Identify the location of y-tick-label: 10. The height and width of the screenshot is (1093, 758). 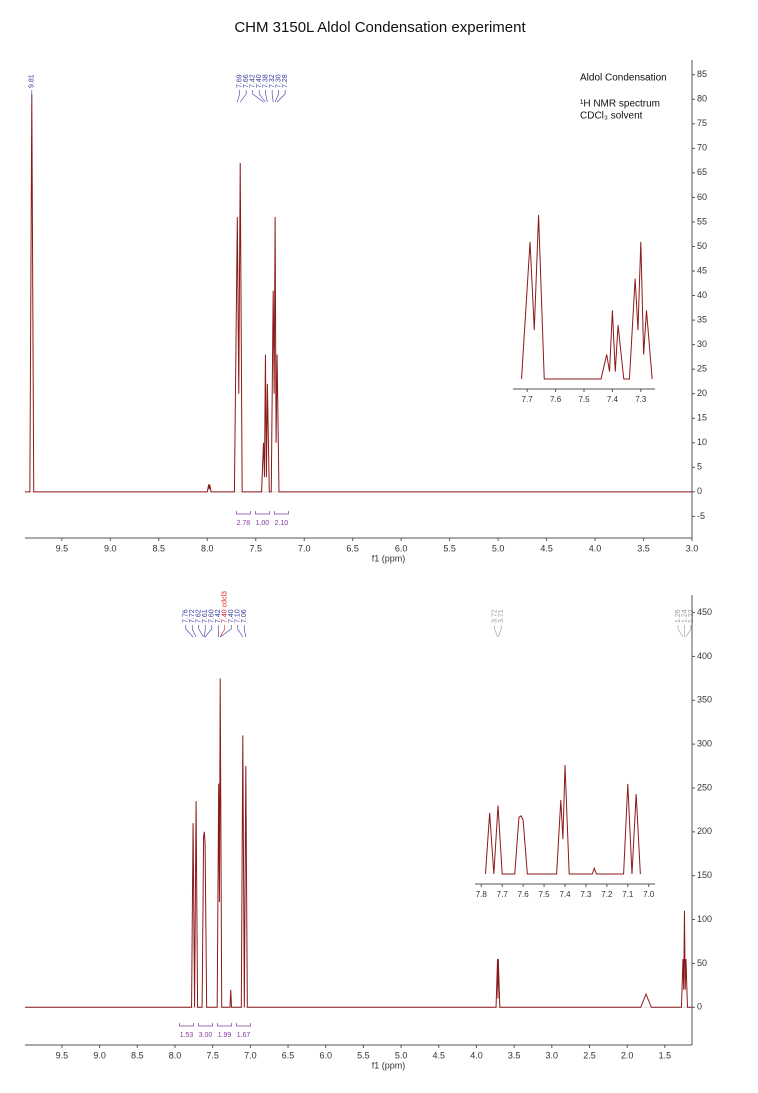
(702, 442).